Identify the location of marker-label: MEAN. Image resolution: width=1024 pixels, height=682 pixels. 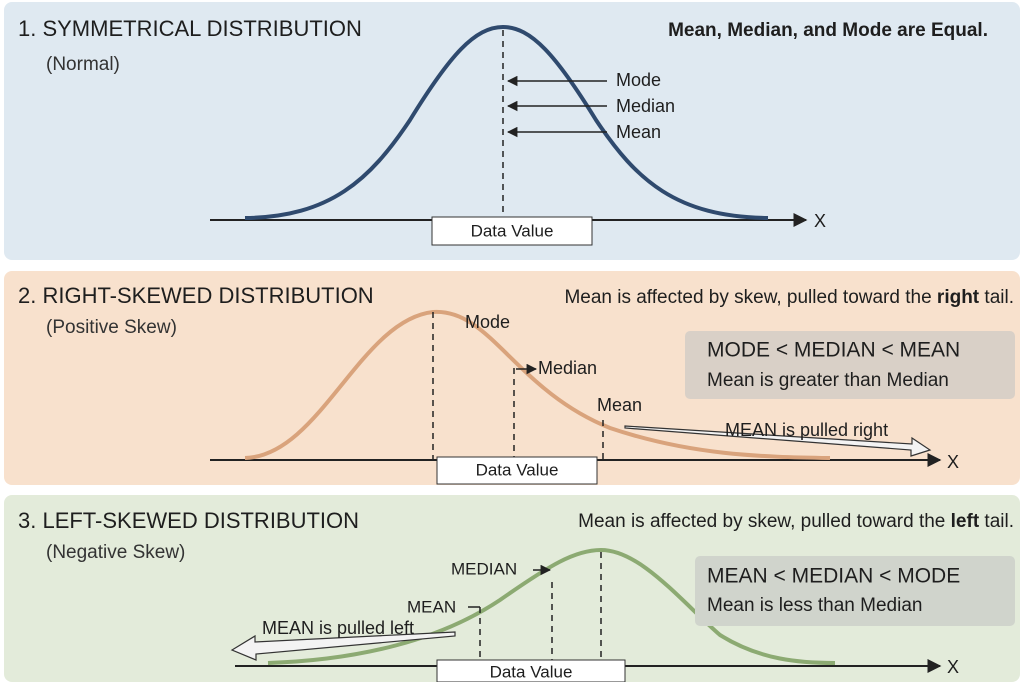
(431, 606).